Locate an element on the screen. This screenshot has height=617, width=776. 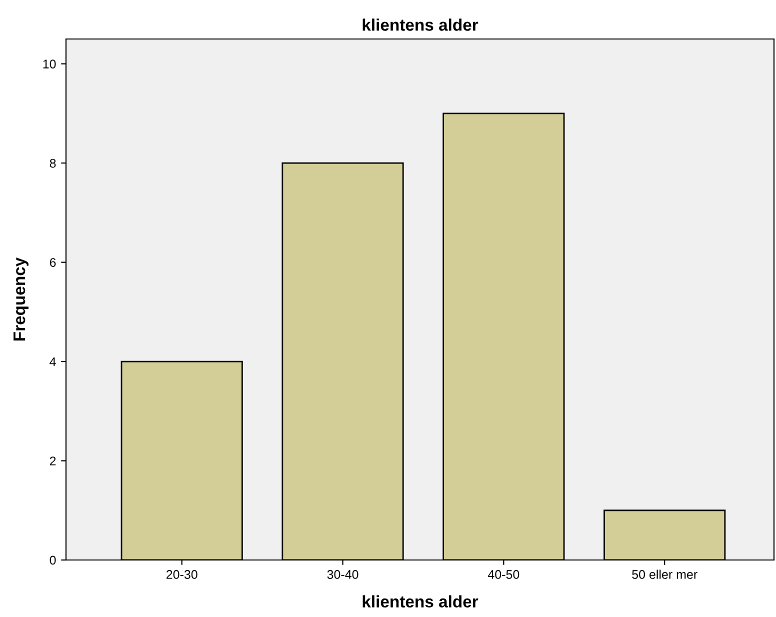
x-axis-title: klientens alder is located at coordinates (420, 601).